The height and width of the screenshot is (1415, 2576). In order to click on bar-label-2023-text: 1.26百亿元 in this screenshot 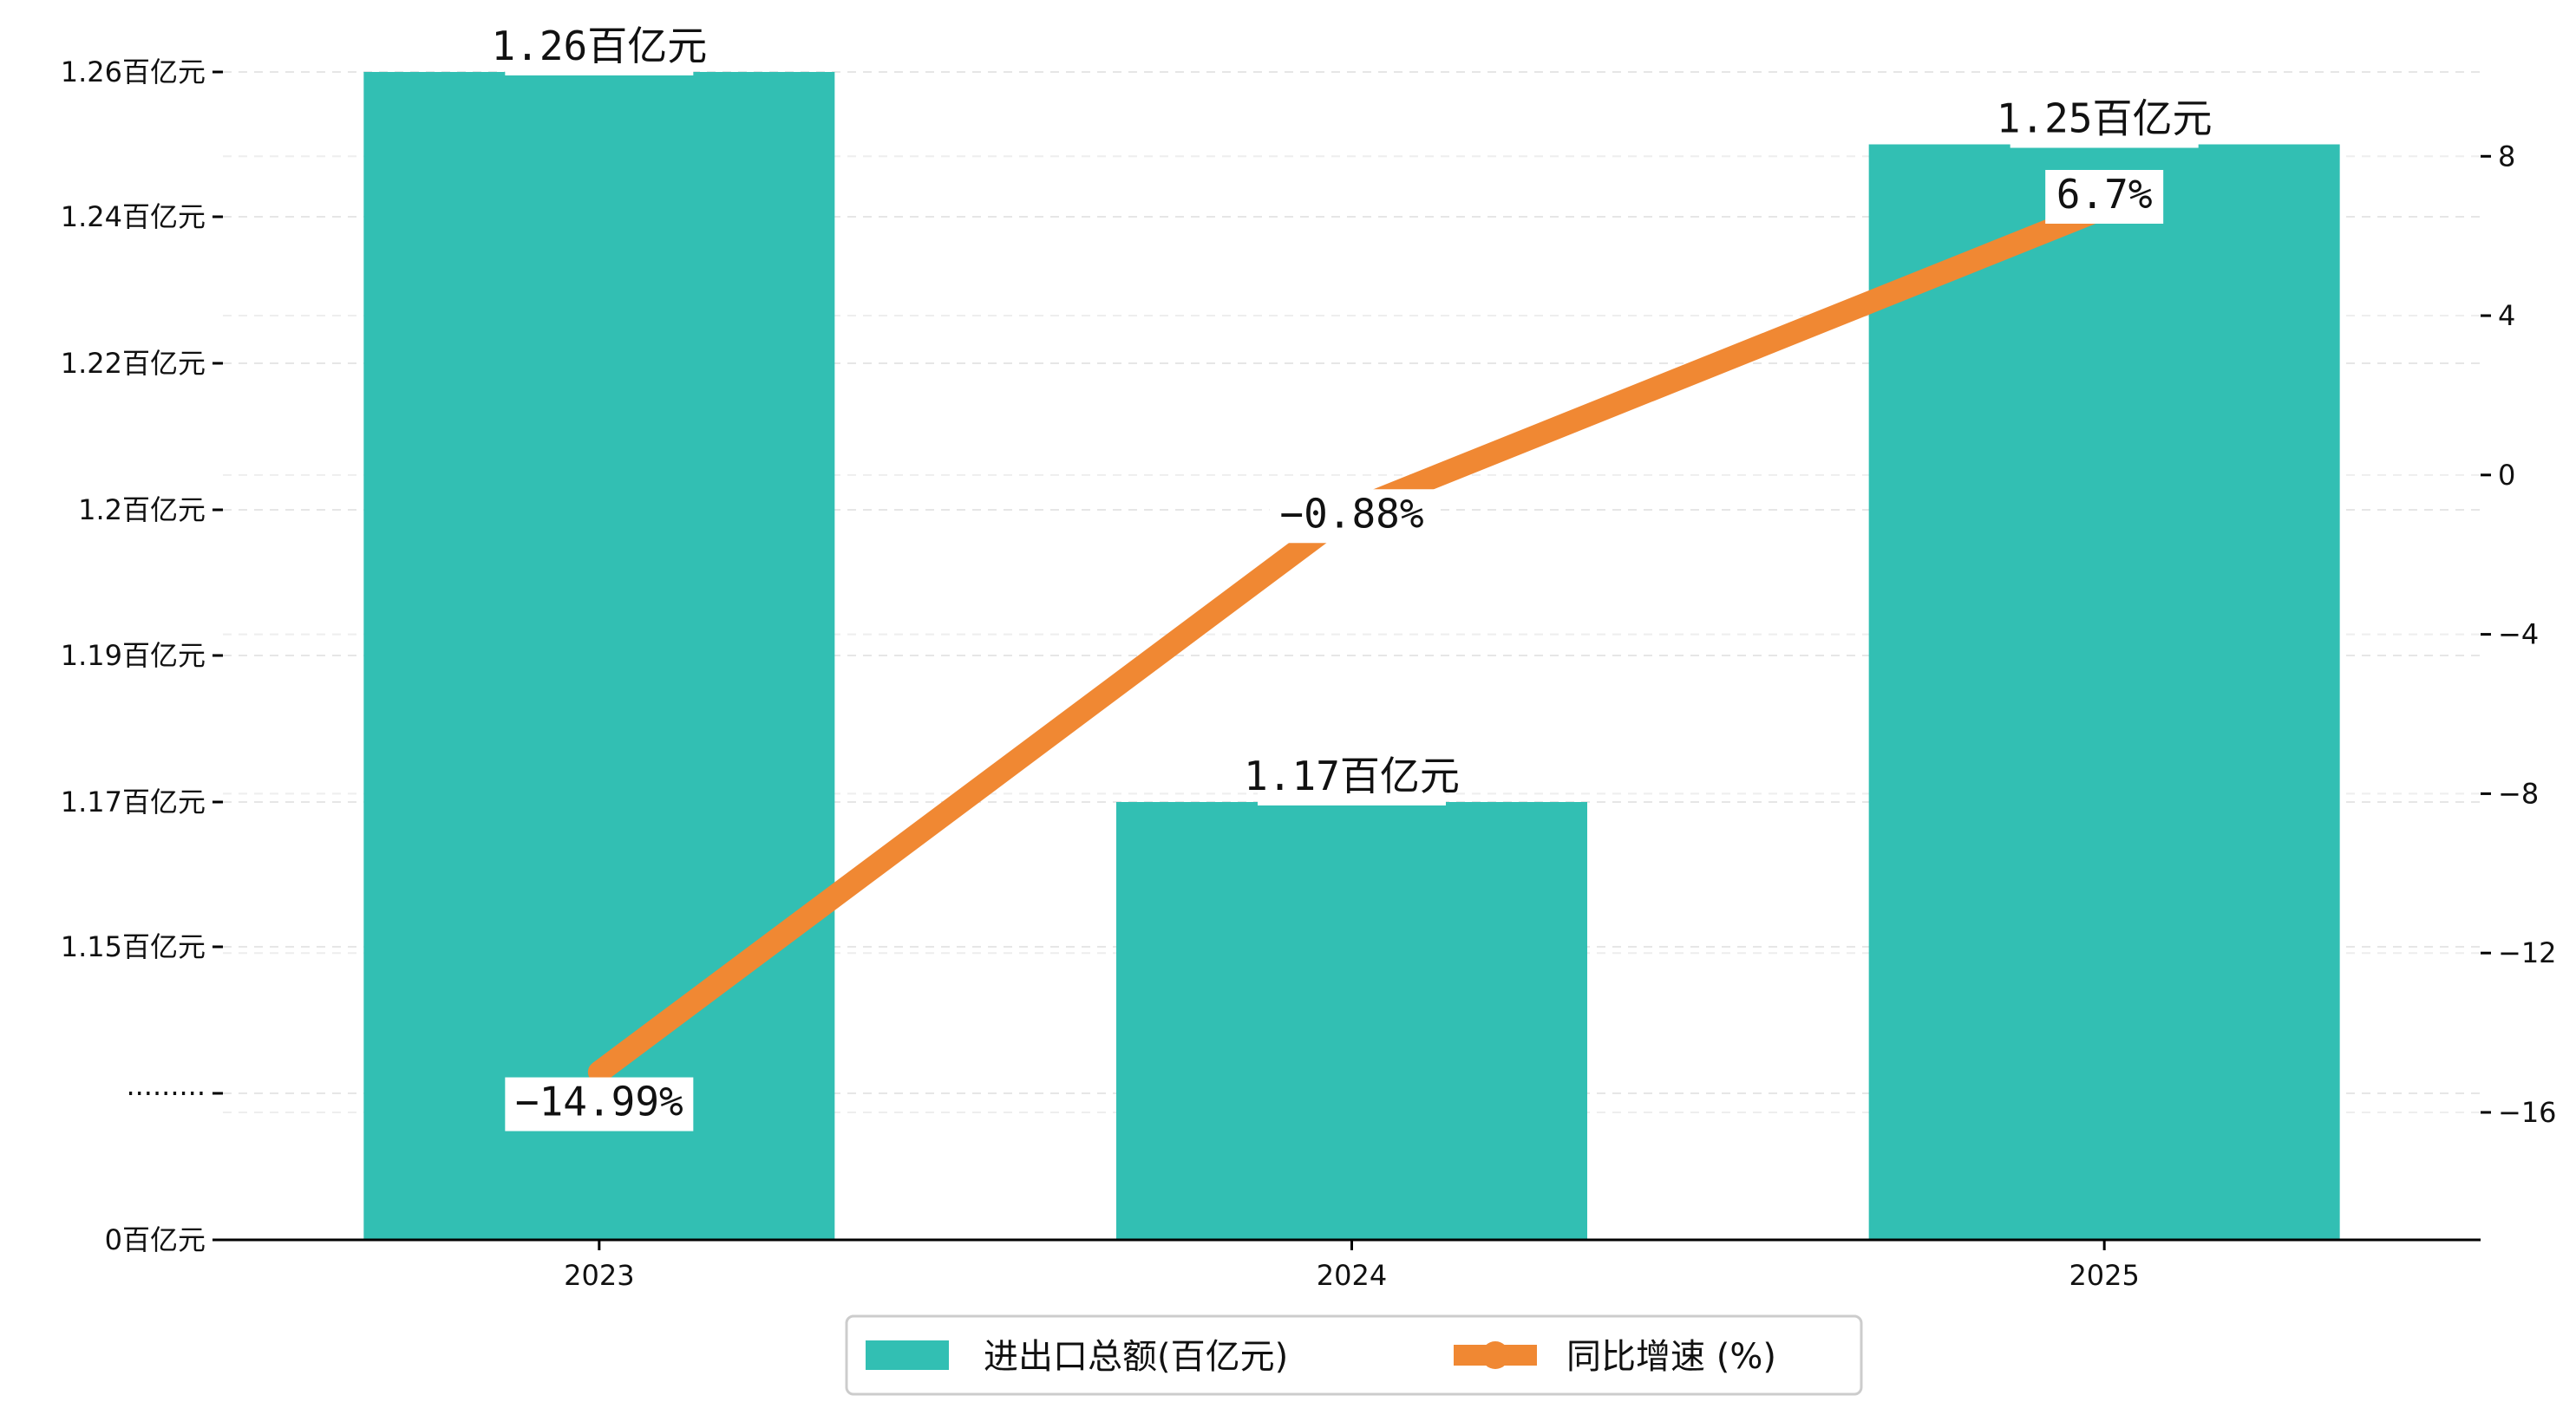, I will do `click(599, 46)`.